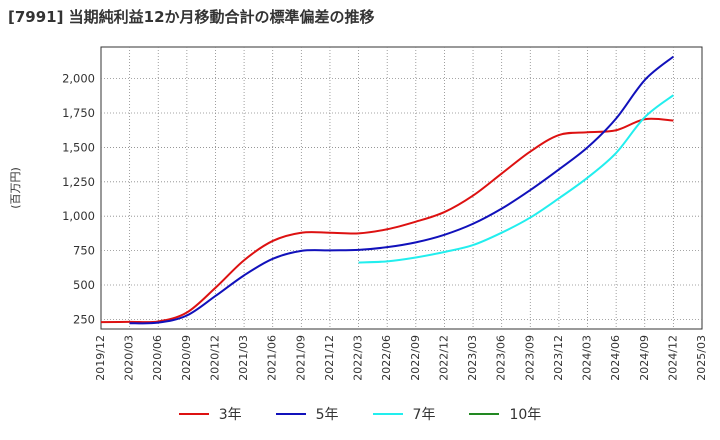 The width and height of the screenshot is (720, 440). Describe the element at coordinates (129, 358) in the screenshot. I see `x-tick-label: 2020/03` at that location.